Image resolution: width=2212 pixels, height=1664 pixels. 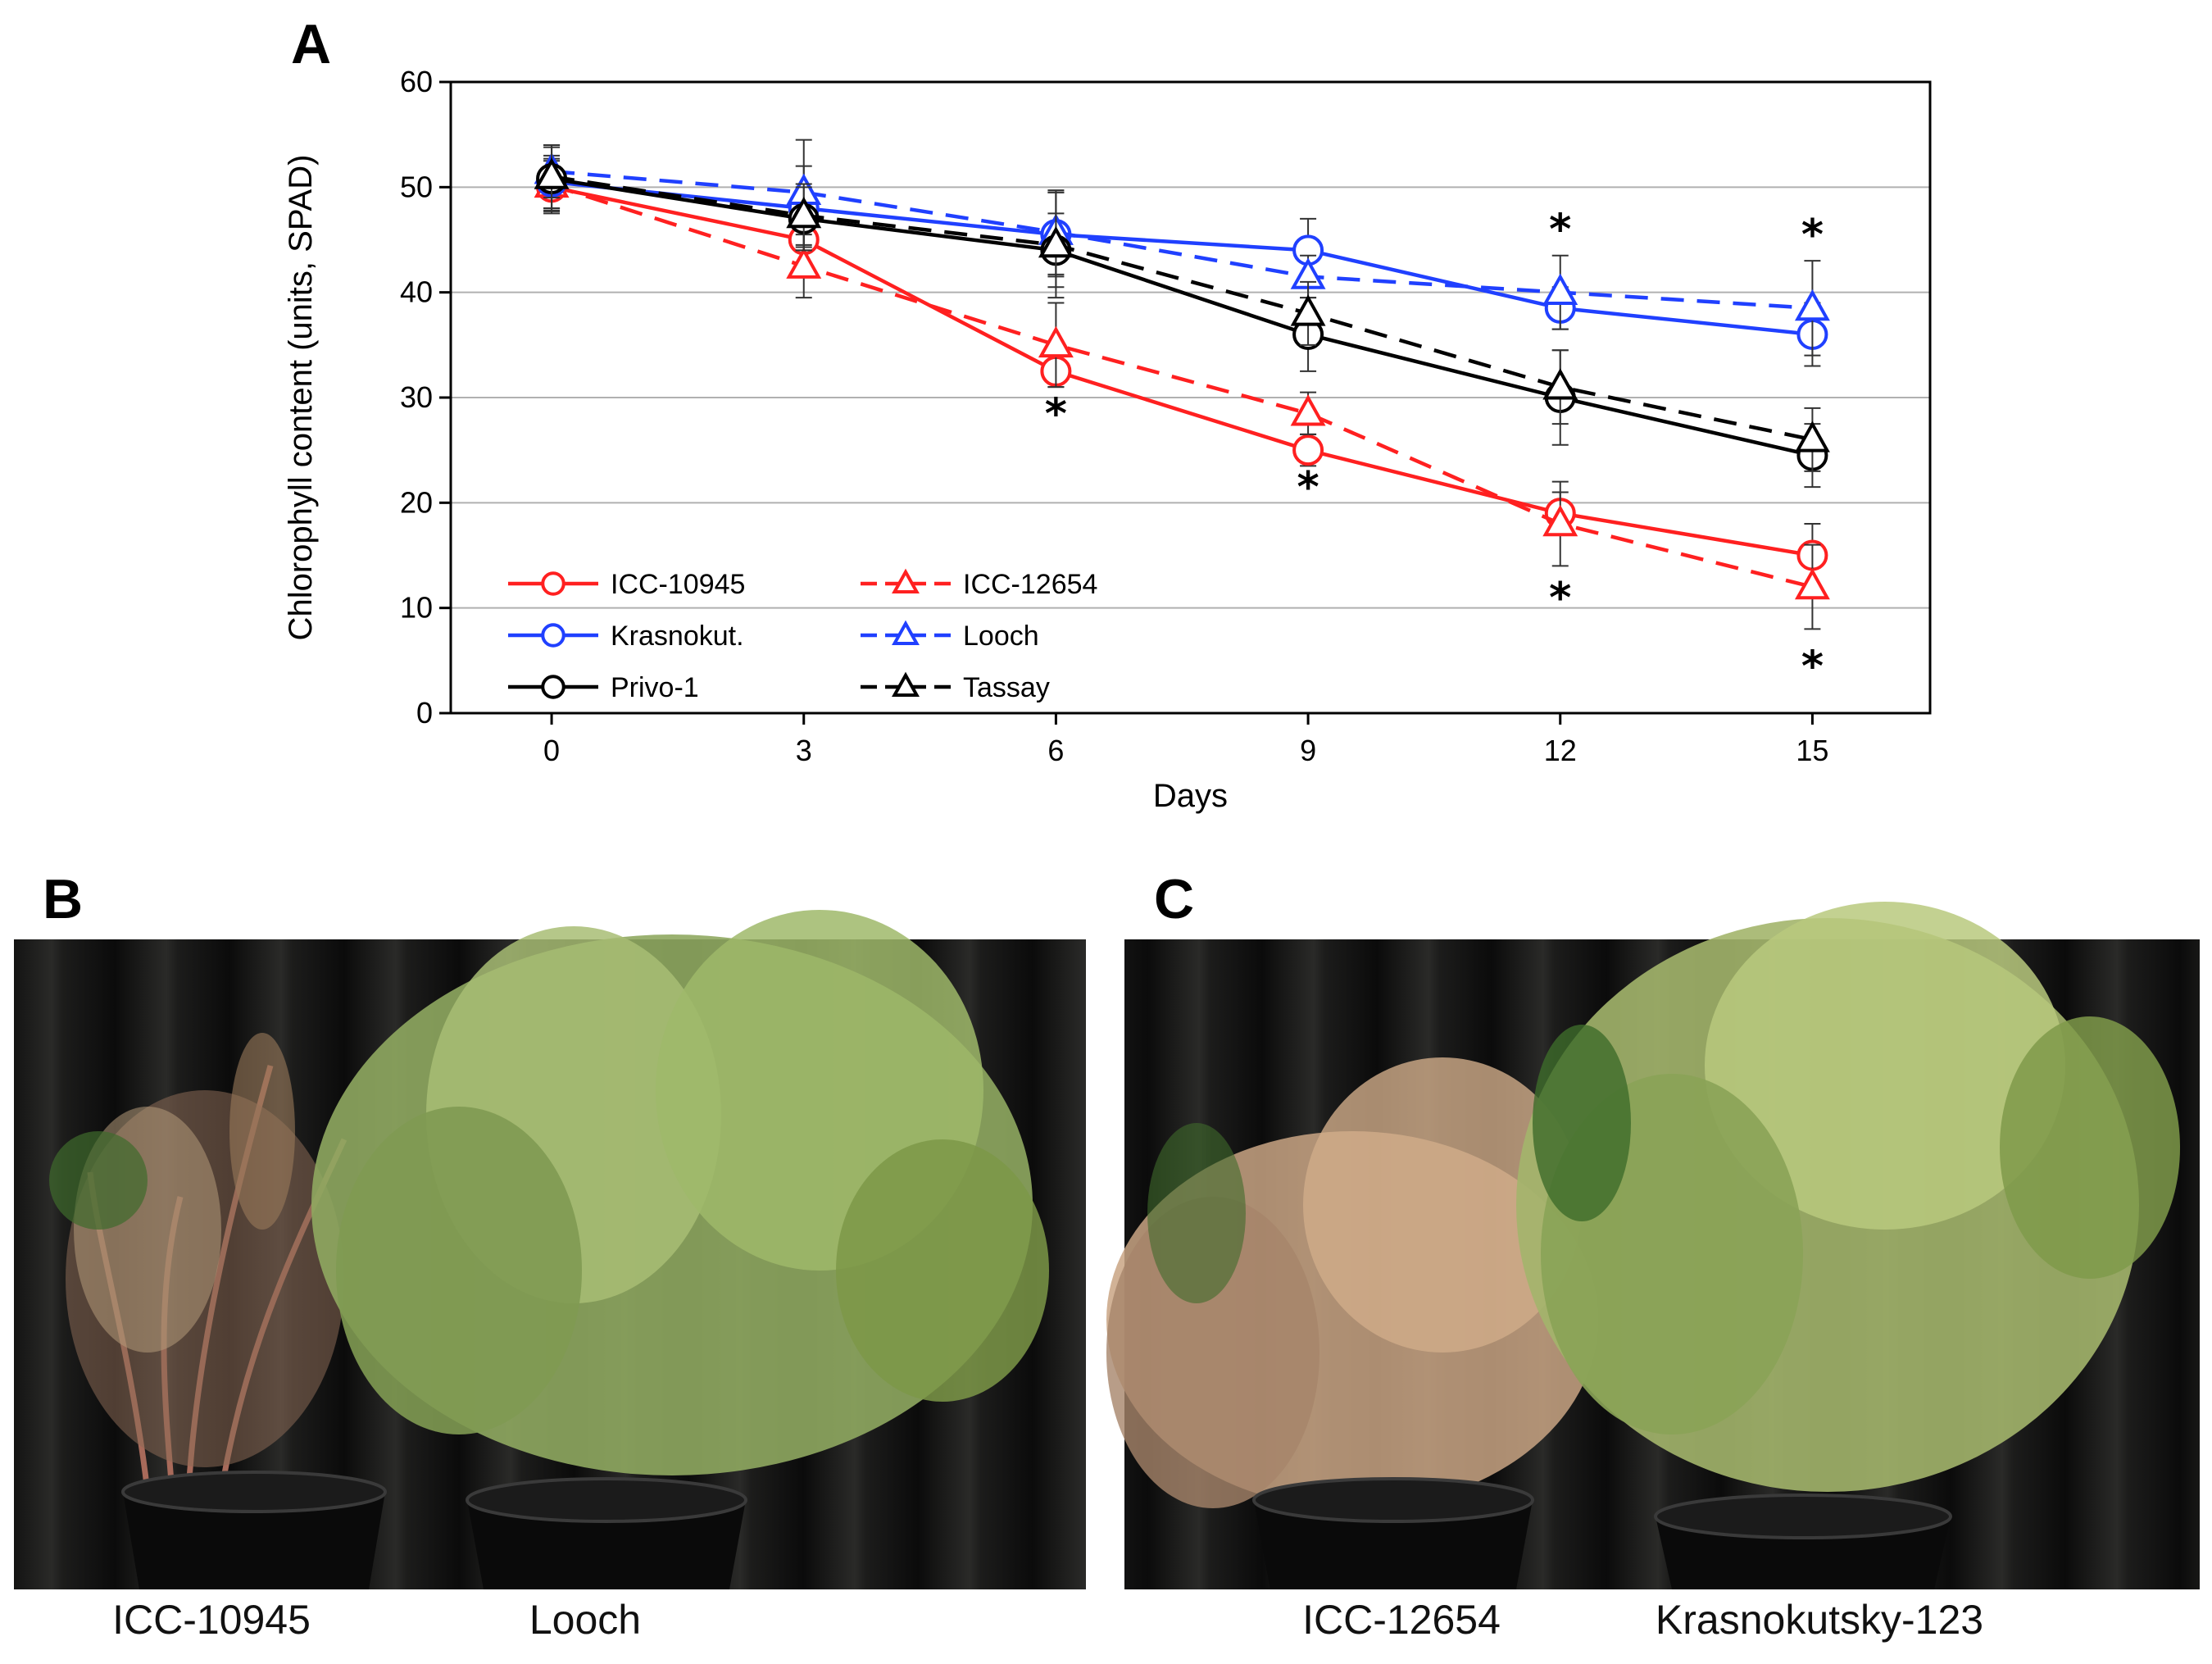 What do you see at coordinates (678, 636) in the screenshot?
I see `legend-label: Krasnokut.` at bounding box center [678, 636].